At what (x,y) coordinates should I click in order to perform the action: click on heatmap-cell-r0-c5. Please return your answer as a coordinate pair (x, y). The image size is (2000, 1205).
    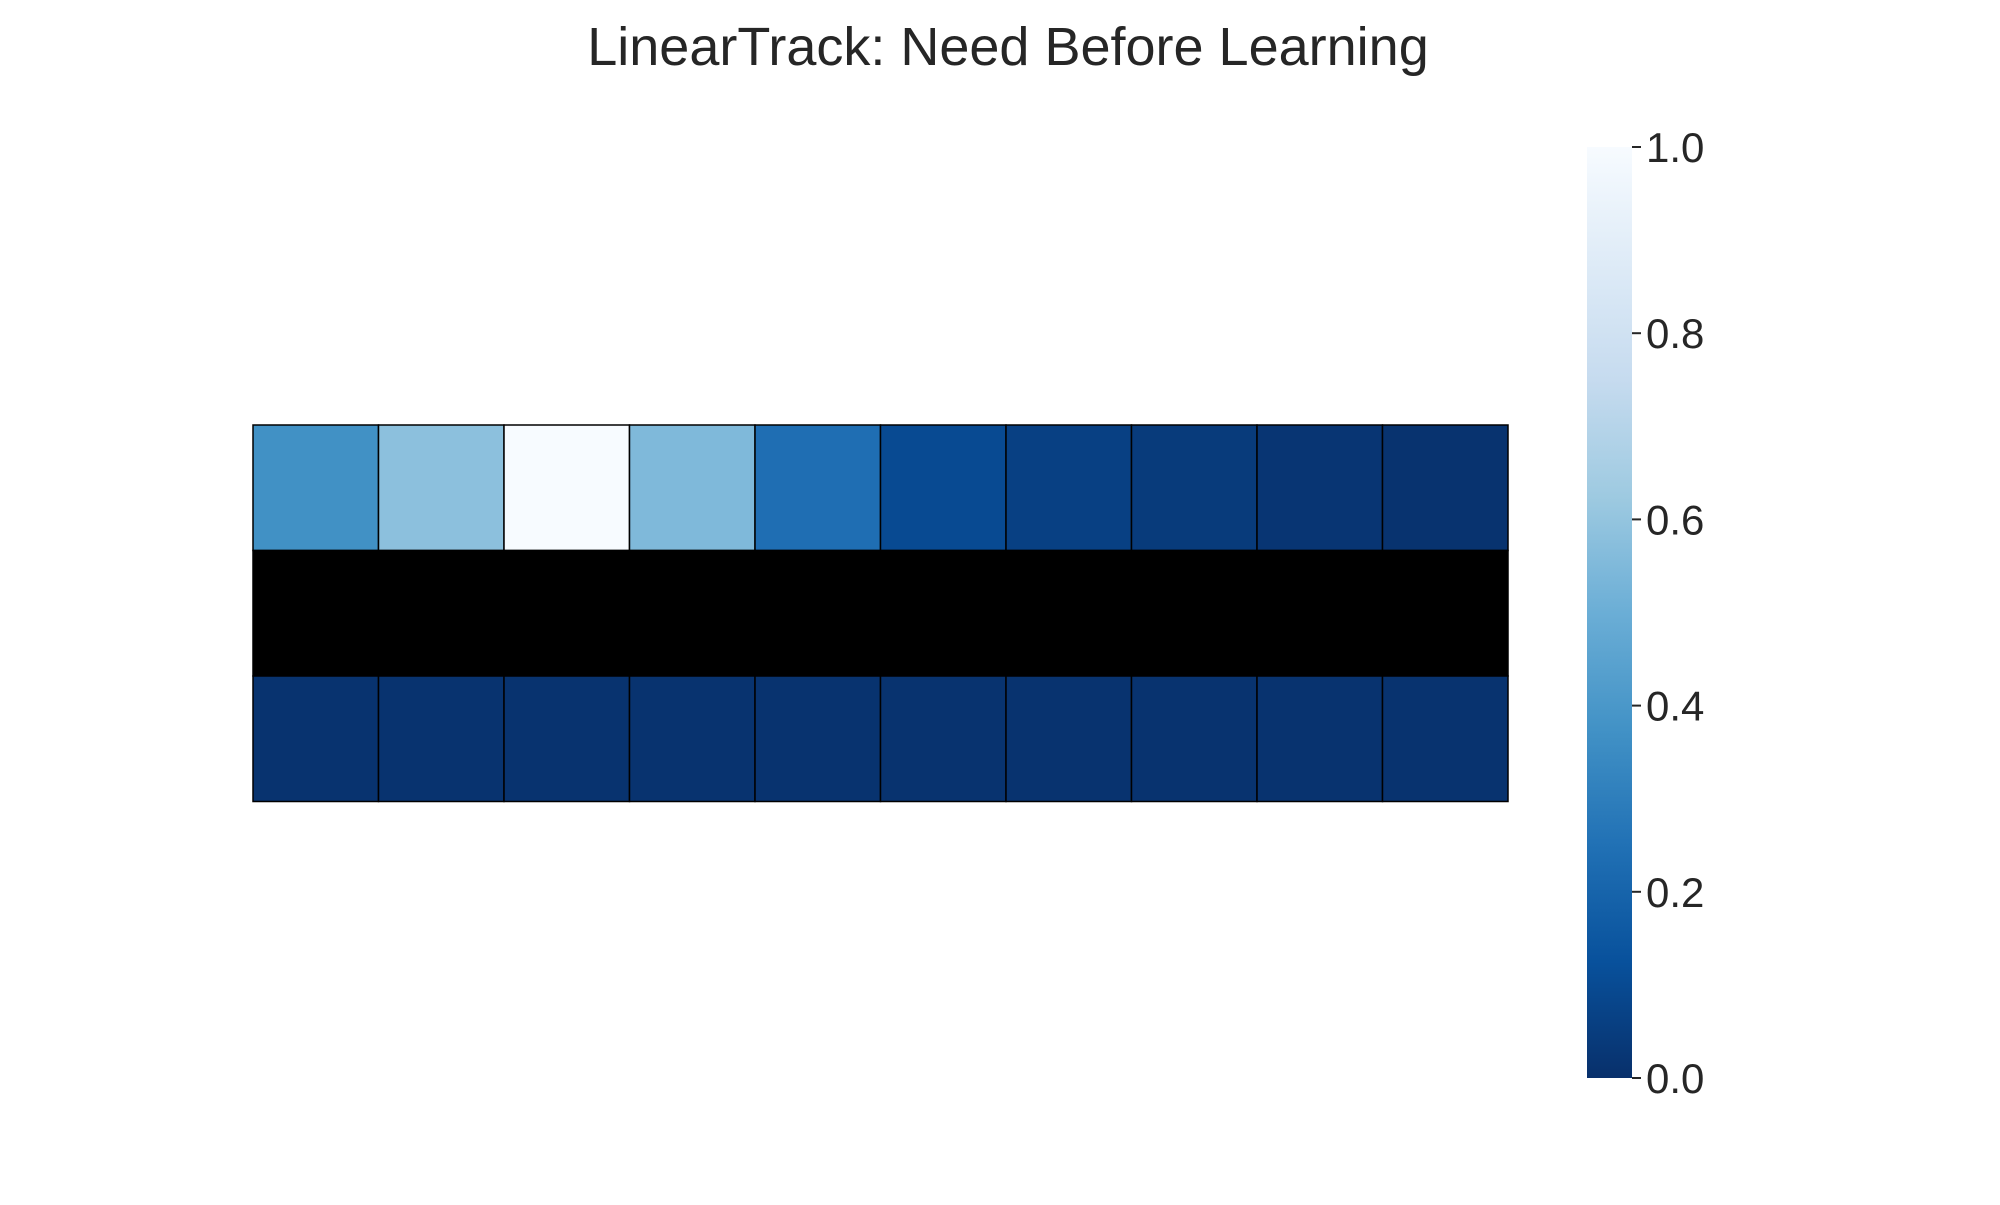
    Looking at the image, I should click on (943, 488).